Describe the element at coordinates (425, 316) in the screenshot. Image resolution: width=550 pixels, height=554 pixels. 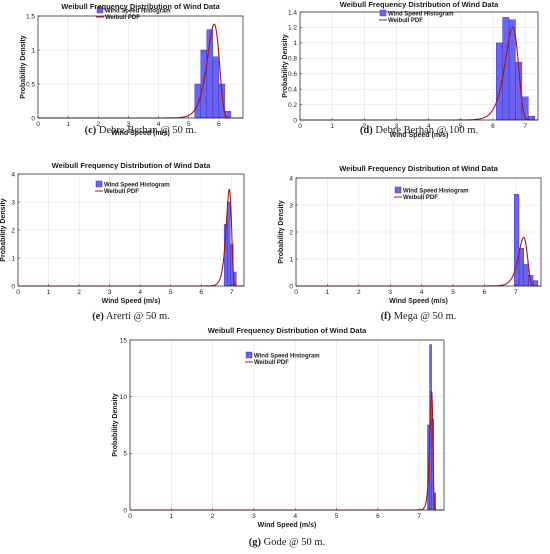
I see `caption-text: Mega @ 50 m.` at that location.